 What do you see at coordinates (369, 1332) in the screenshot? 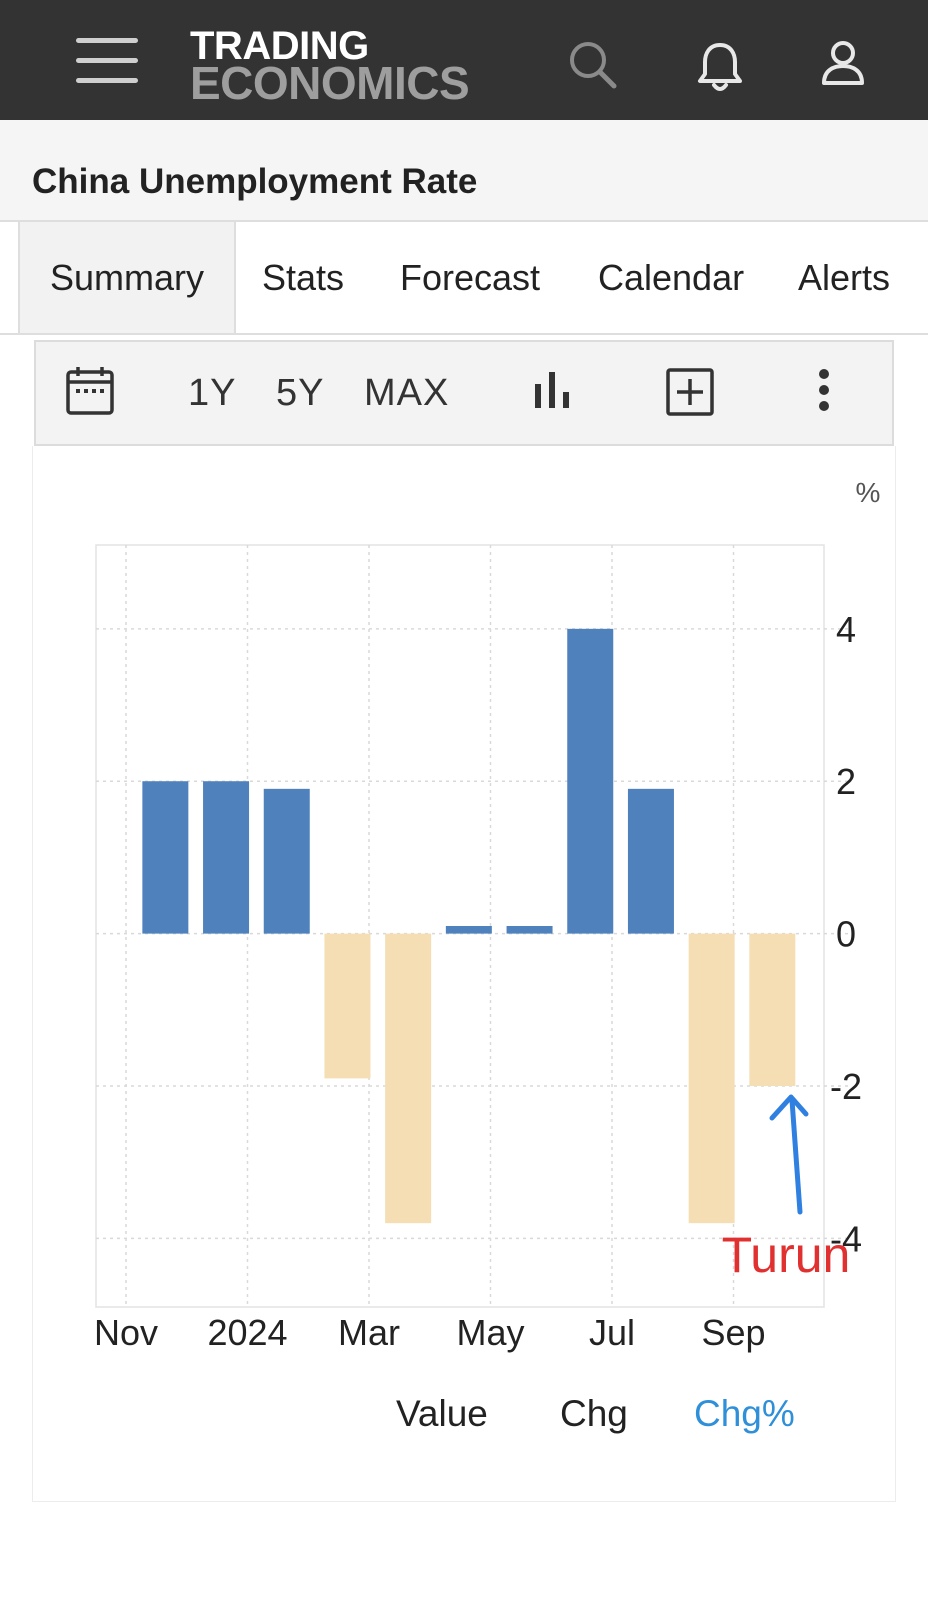
I see `x-tick-label: Mar` at bounding box center [369, 1332].